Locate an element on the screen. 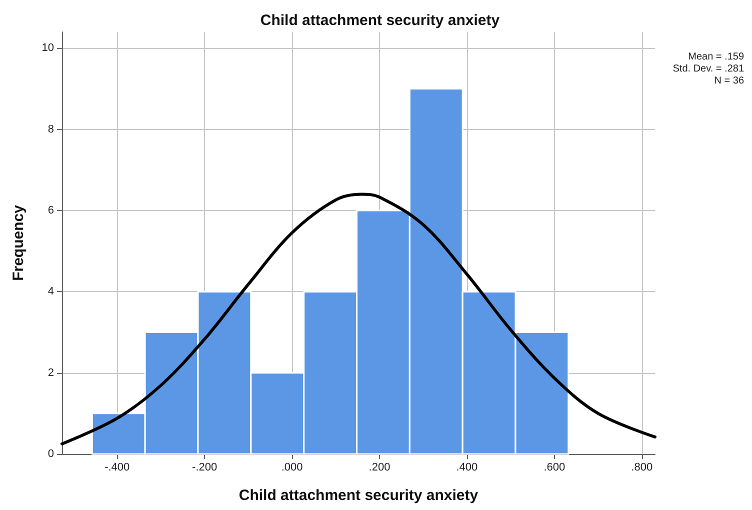  x-axis-title: Child attachment security anxiety is located at coordinates (358, 495).